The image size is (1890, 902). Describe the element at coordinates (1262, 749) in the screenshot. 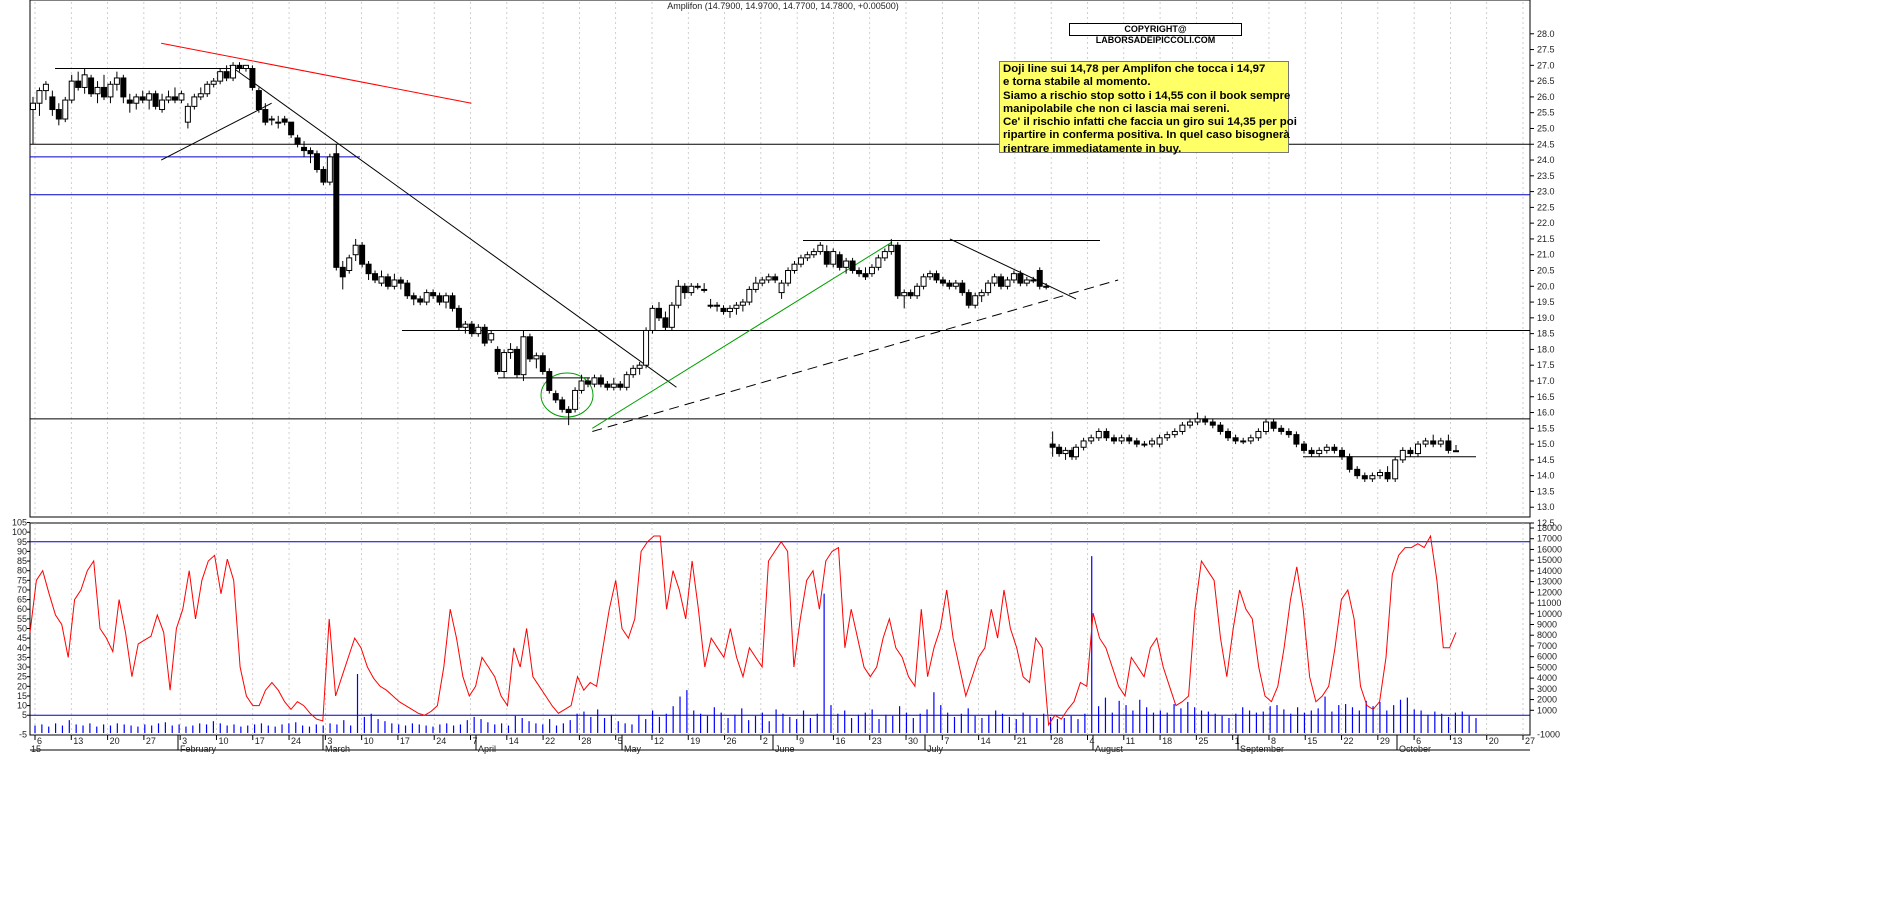

I see `month-label: September` at that location.